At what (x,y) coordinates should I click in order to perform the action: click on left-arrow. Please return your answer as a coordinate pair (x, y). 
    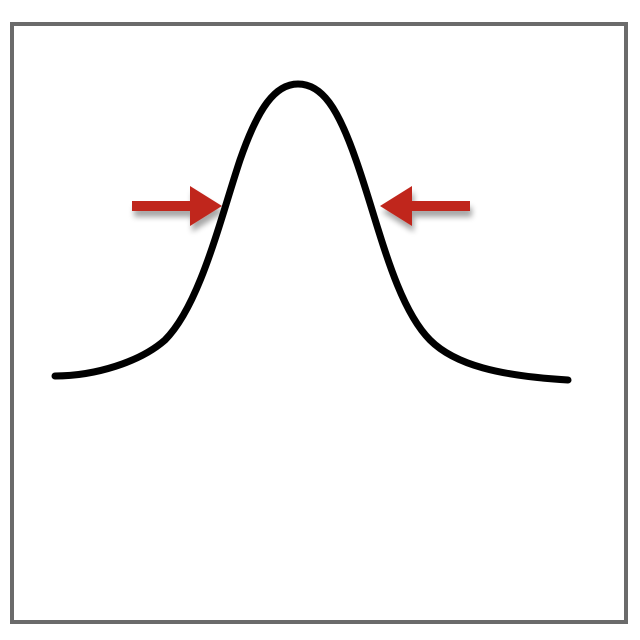
    Looking at the image, I should click on (177, 206).